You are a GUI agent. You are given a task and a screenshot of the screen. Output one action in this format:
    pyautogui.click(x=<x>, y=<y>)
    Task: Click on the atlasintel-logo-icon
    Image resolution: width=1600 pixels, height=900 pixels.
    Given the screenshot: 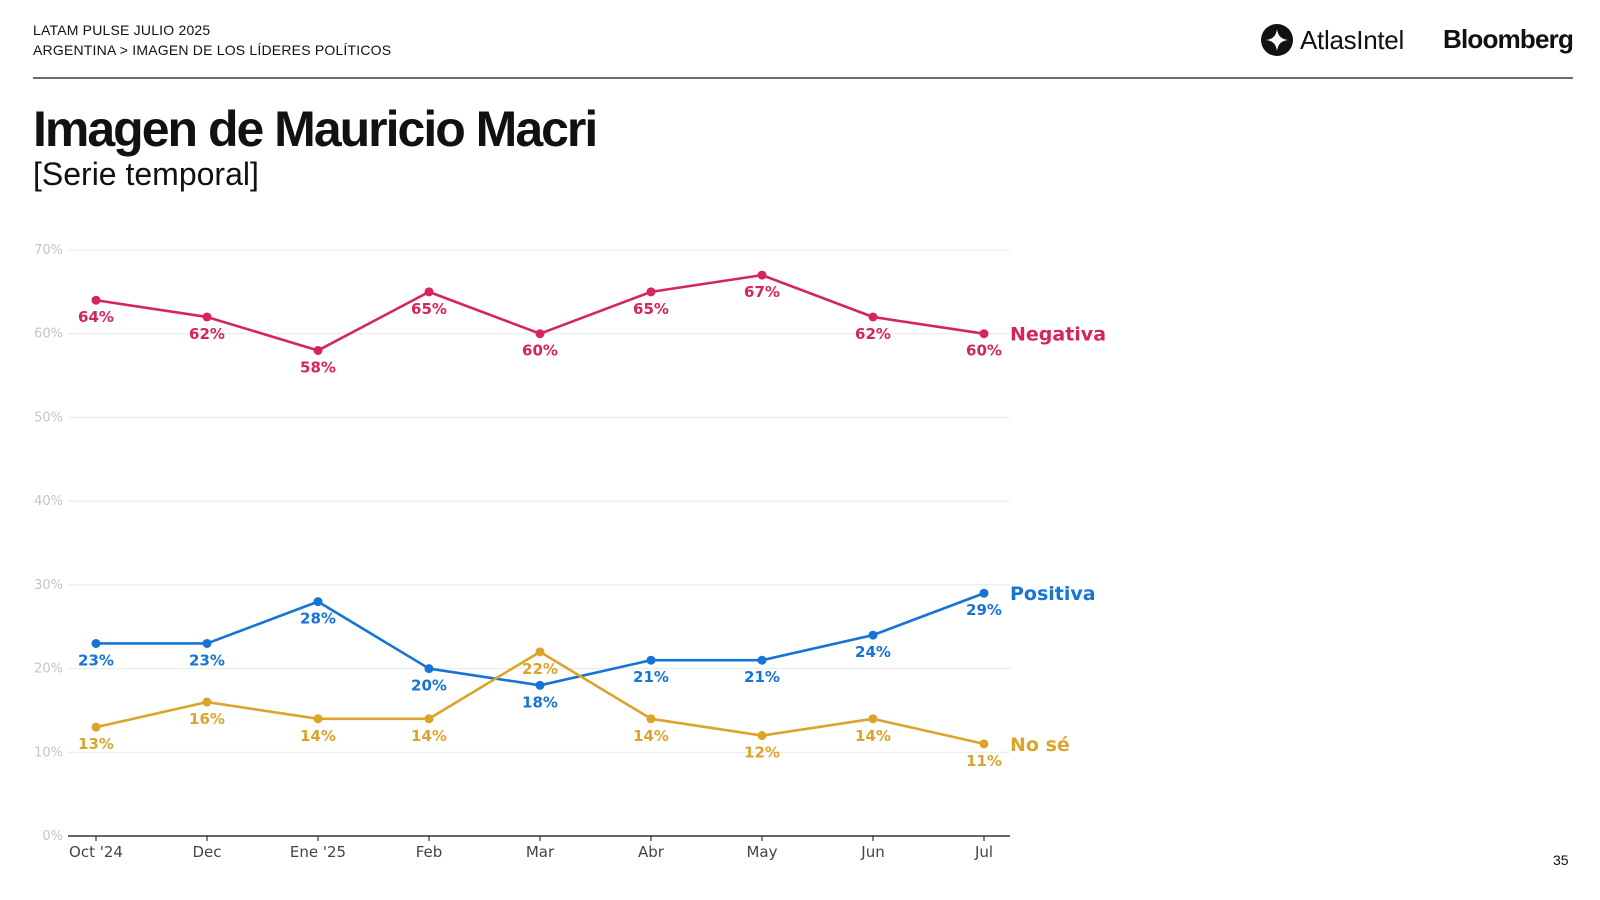 What is the action you would take?
    pyautogui.click(x=1277, y=40)
    